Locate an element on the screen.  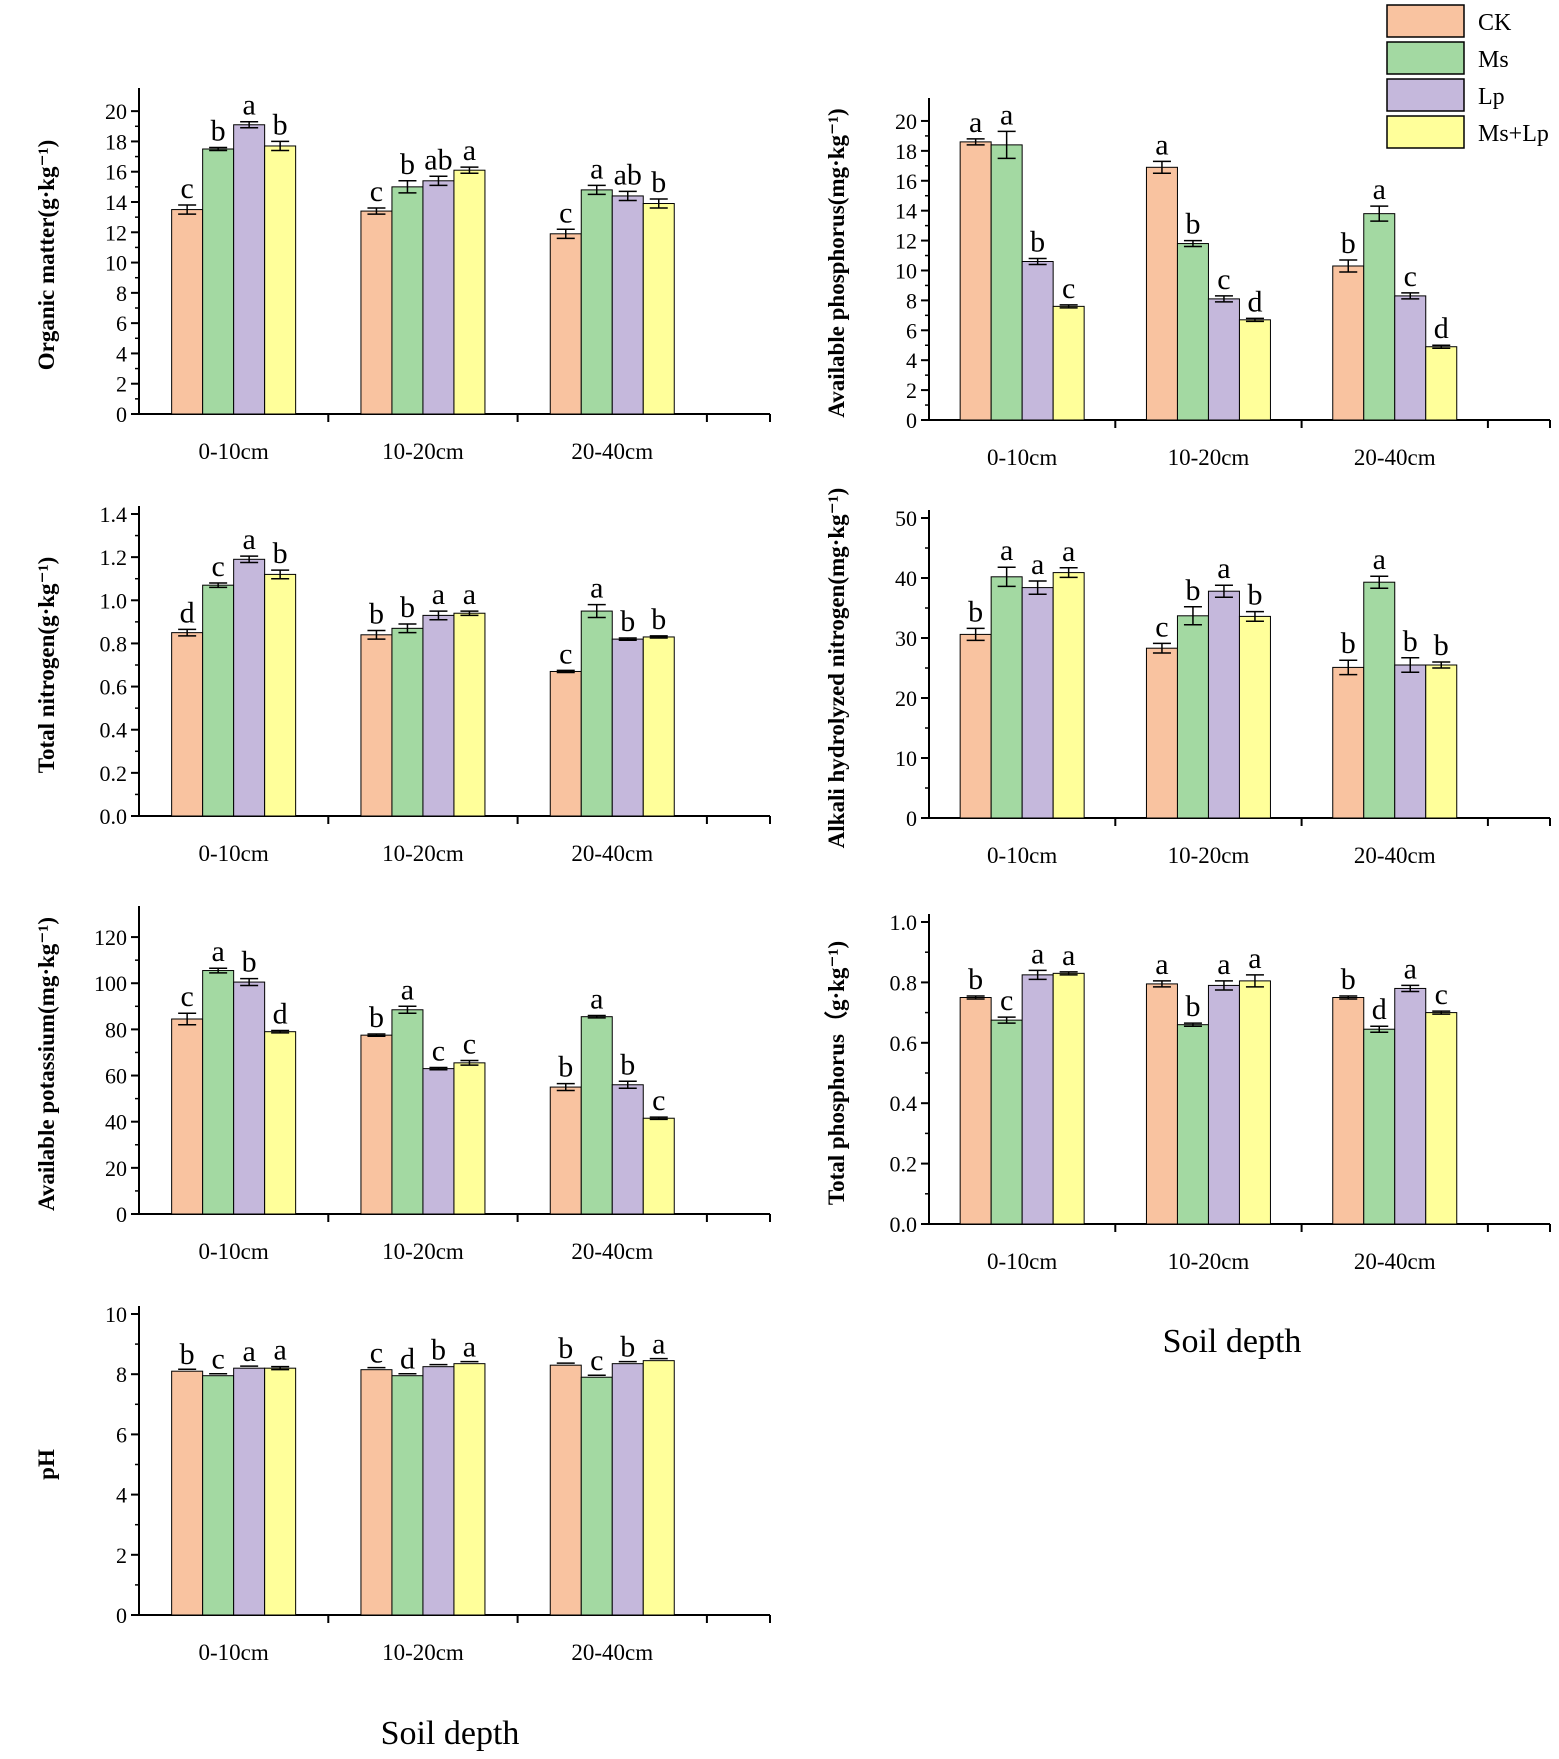
y-axis-label: Organic matter(g·kg⁻¹) is located at coordinates (46, 255).